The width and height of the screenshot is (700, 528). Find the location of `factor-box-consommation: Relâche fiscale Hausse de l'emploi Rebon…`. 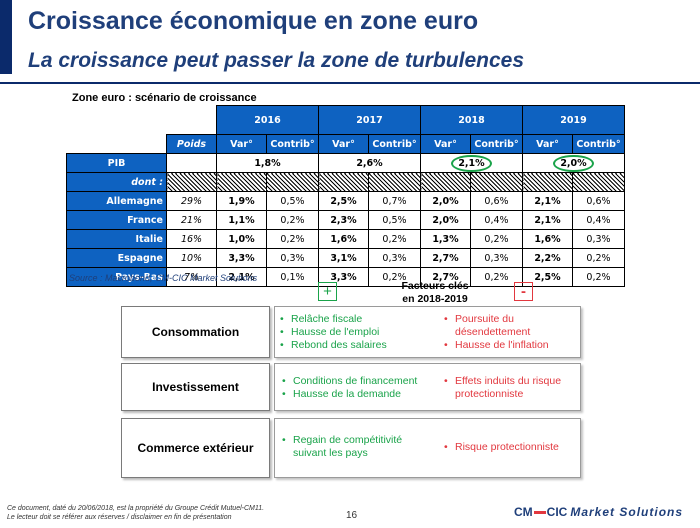

factor-box-consommation: Relâche fiscale Hausse de l'emploi Rebon… is located at coordinates (427, 332).